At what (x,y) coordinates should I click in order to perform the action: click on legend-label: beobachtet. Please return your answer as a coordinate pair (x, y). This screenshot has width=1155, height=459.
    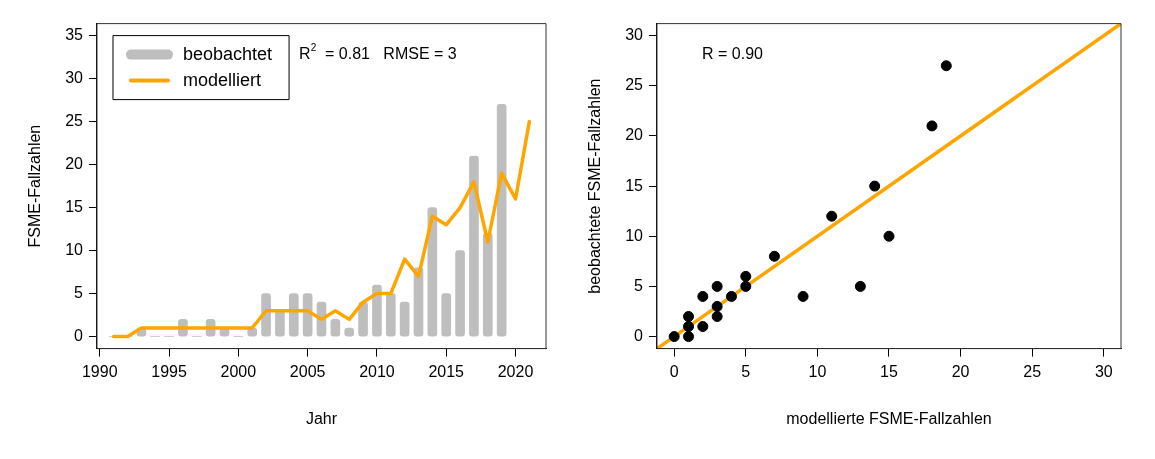
    Looking at the image, I should click on (228, 53).